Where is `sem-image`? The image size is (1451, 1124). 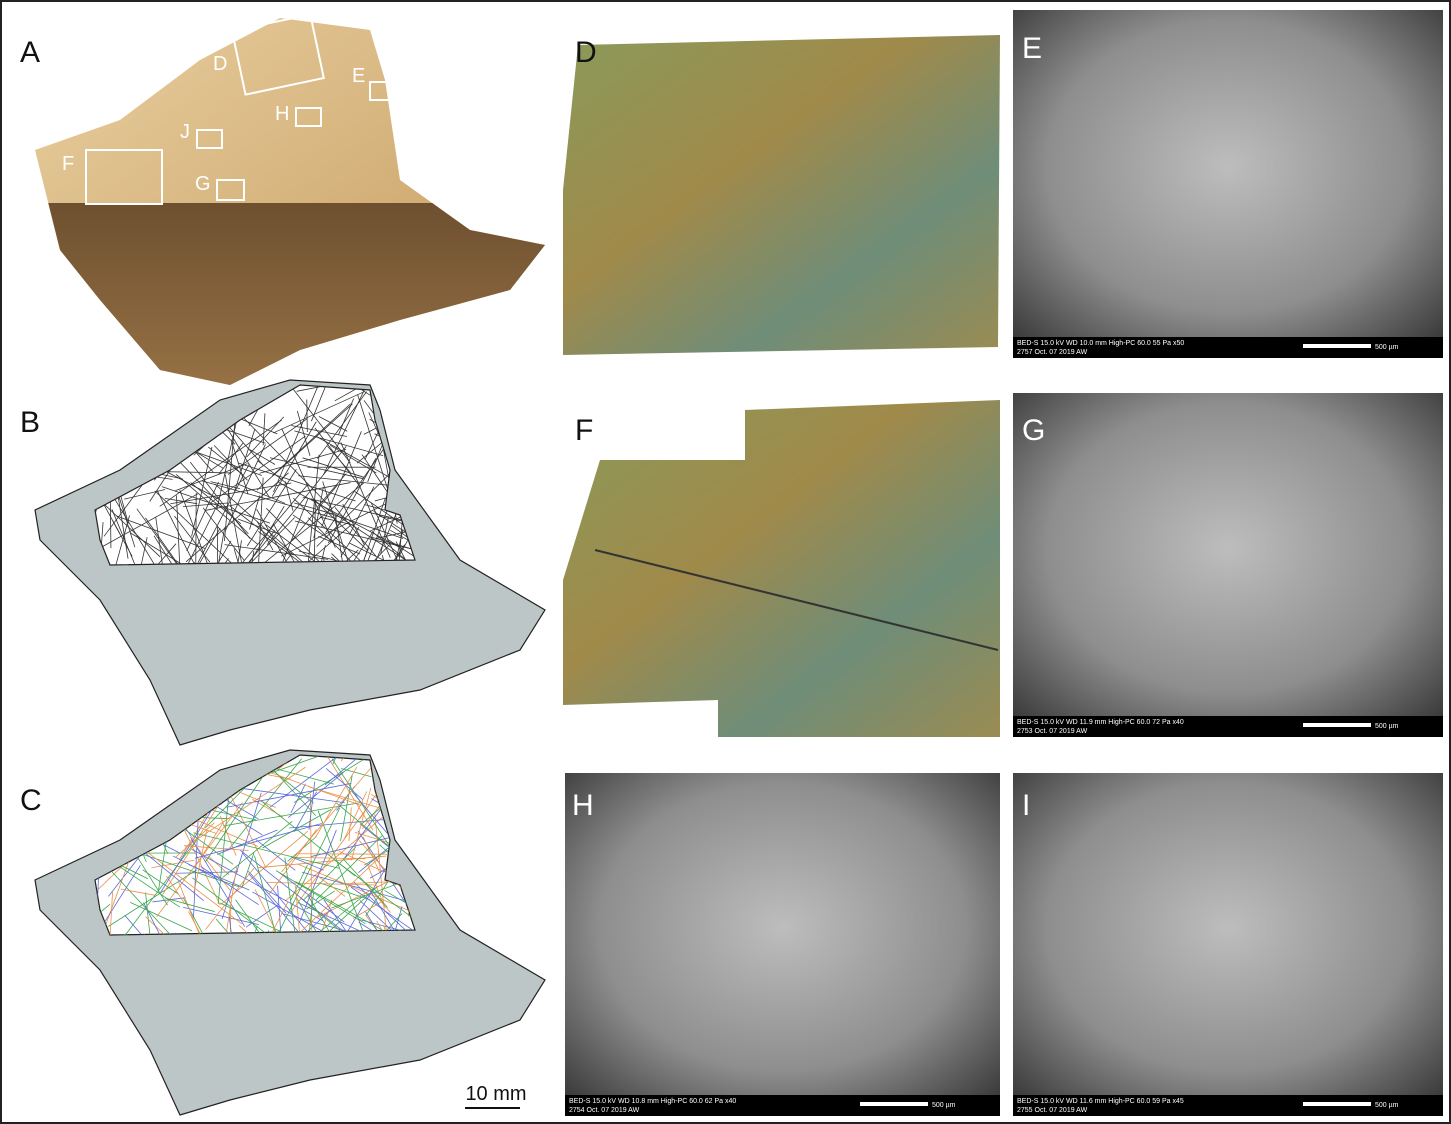 sem-image is located at coordinates (782, 944).